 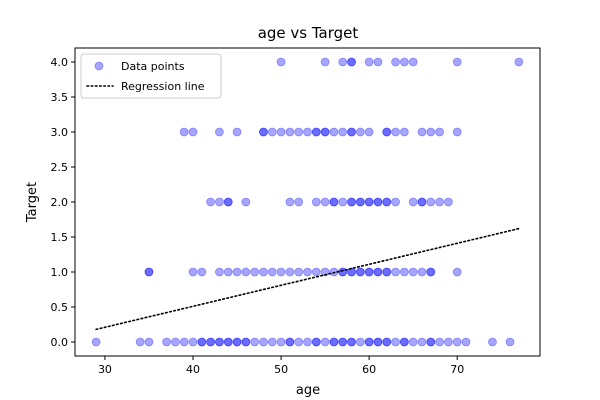 What do you see at coordinates (281, 369) in the screenshot?
I see `x-tick-label: 50` at bounding box center [281, 369].